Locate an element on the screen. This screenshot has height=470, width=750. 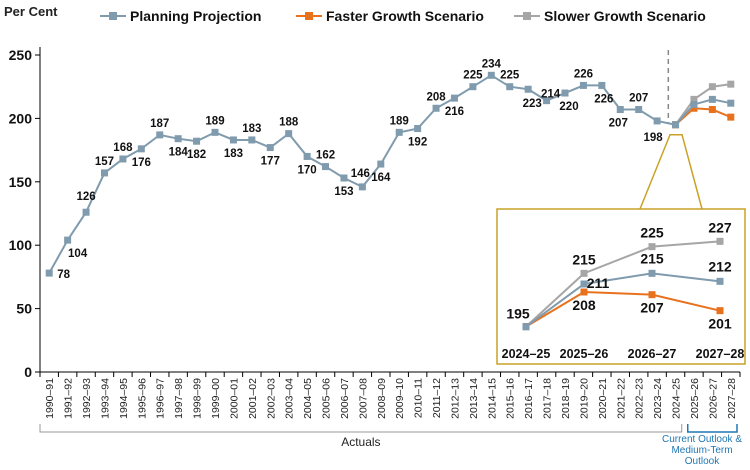
data-label: 153 is located at coordinates (343, 192).